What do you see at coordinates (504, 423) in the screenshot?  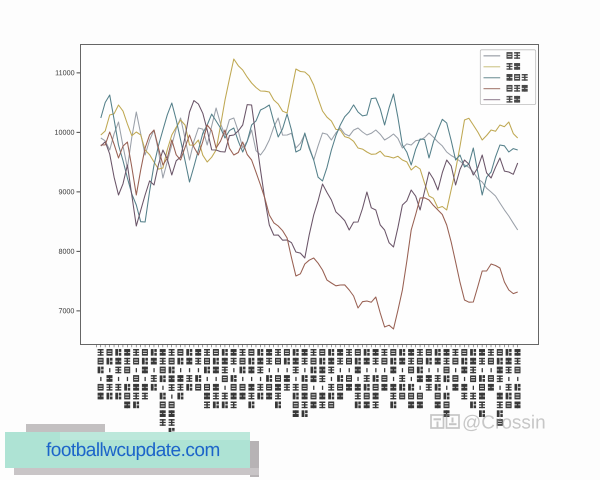 I see `svg-text: @Crossin` at bounding box center [504, 423].